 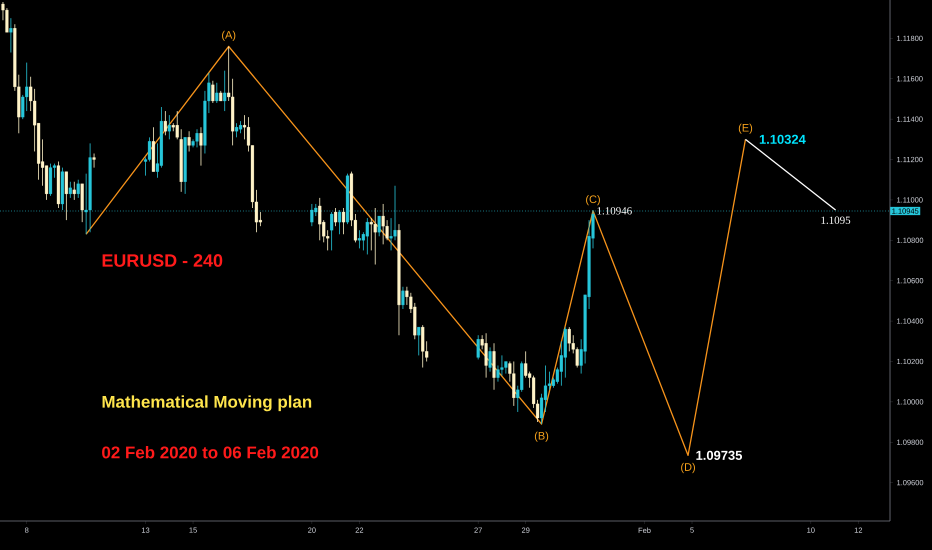 I want to click on annotation: 1.1095, so click(x=835, y=220).